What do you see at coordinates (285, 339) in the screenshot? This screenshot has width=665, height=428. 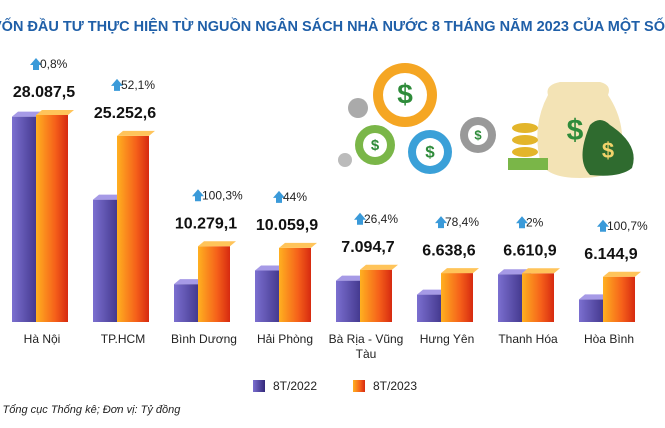 I see `x-tick-label: Hải Phòng` at bounding box center [285, 339].